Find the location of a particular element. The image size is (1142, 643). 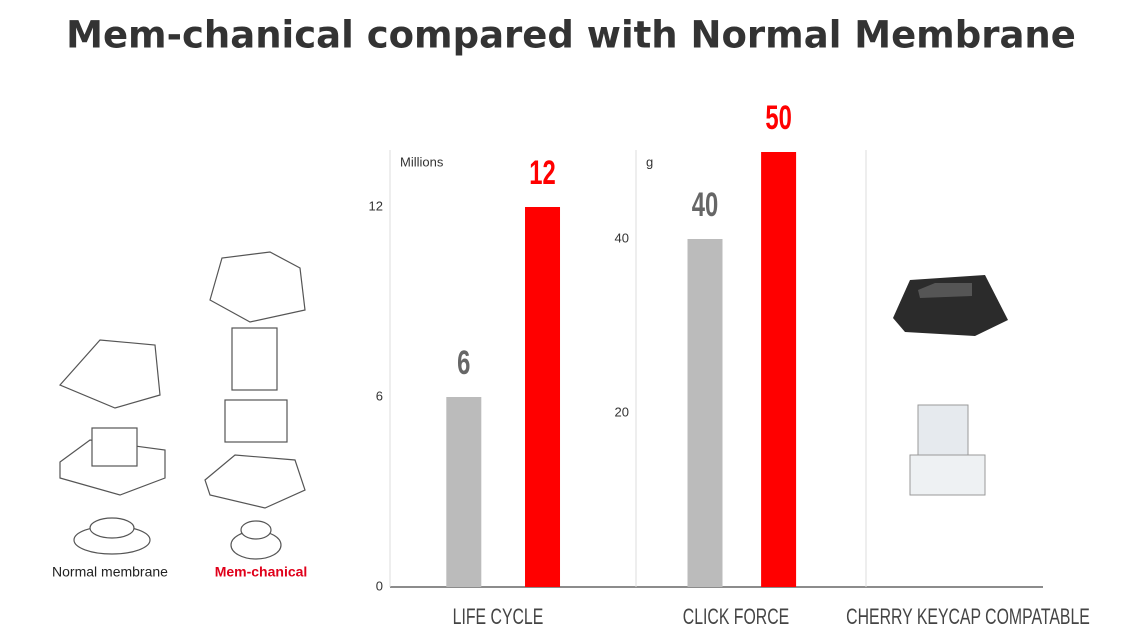

membrane-illustration is located at coordinates (112, 447).